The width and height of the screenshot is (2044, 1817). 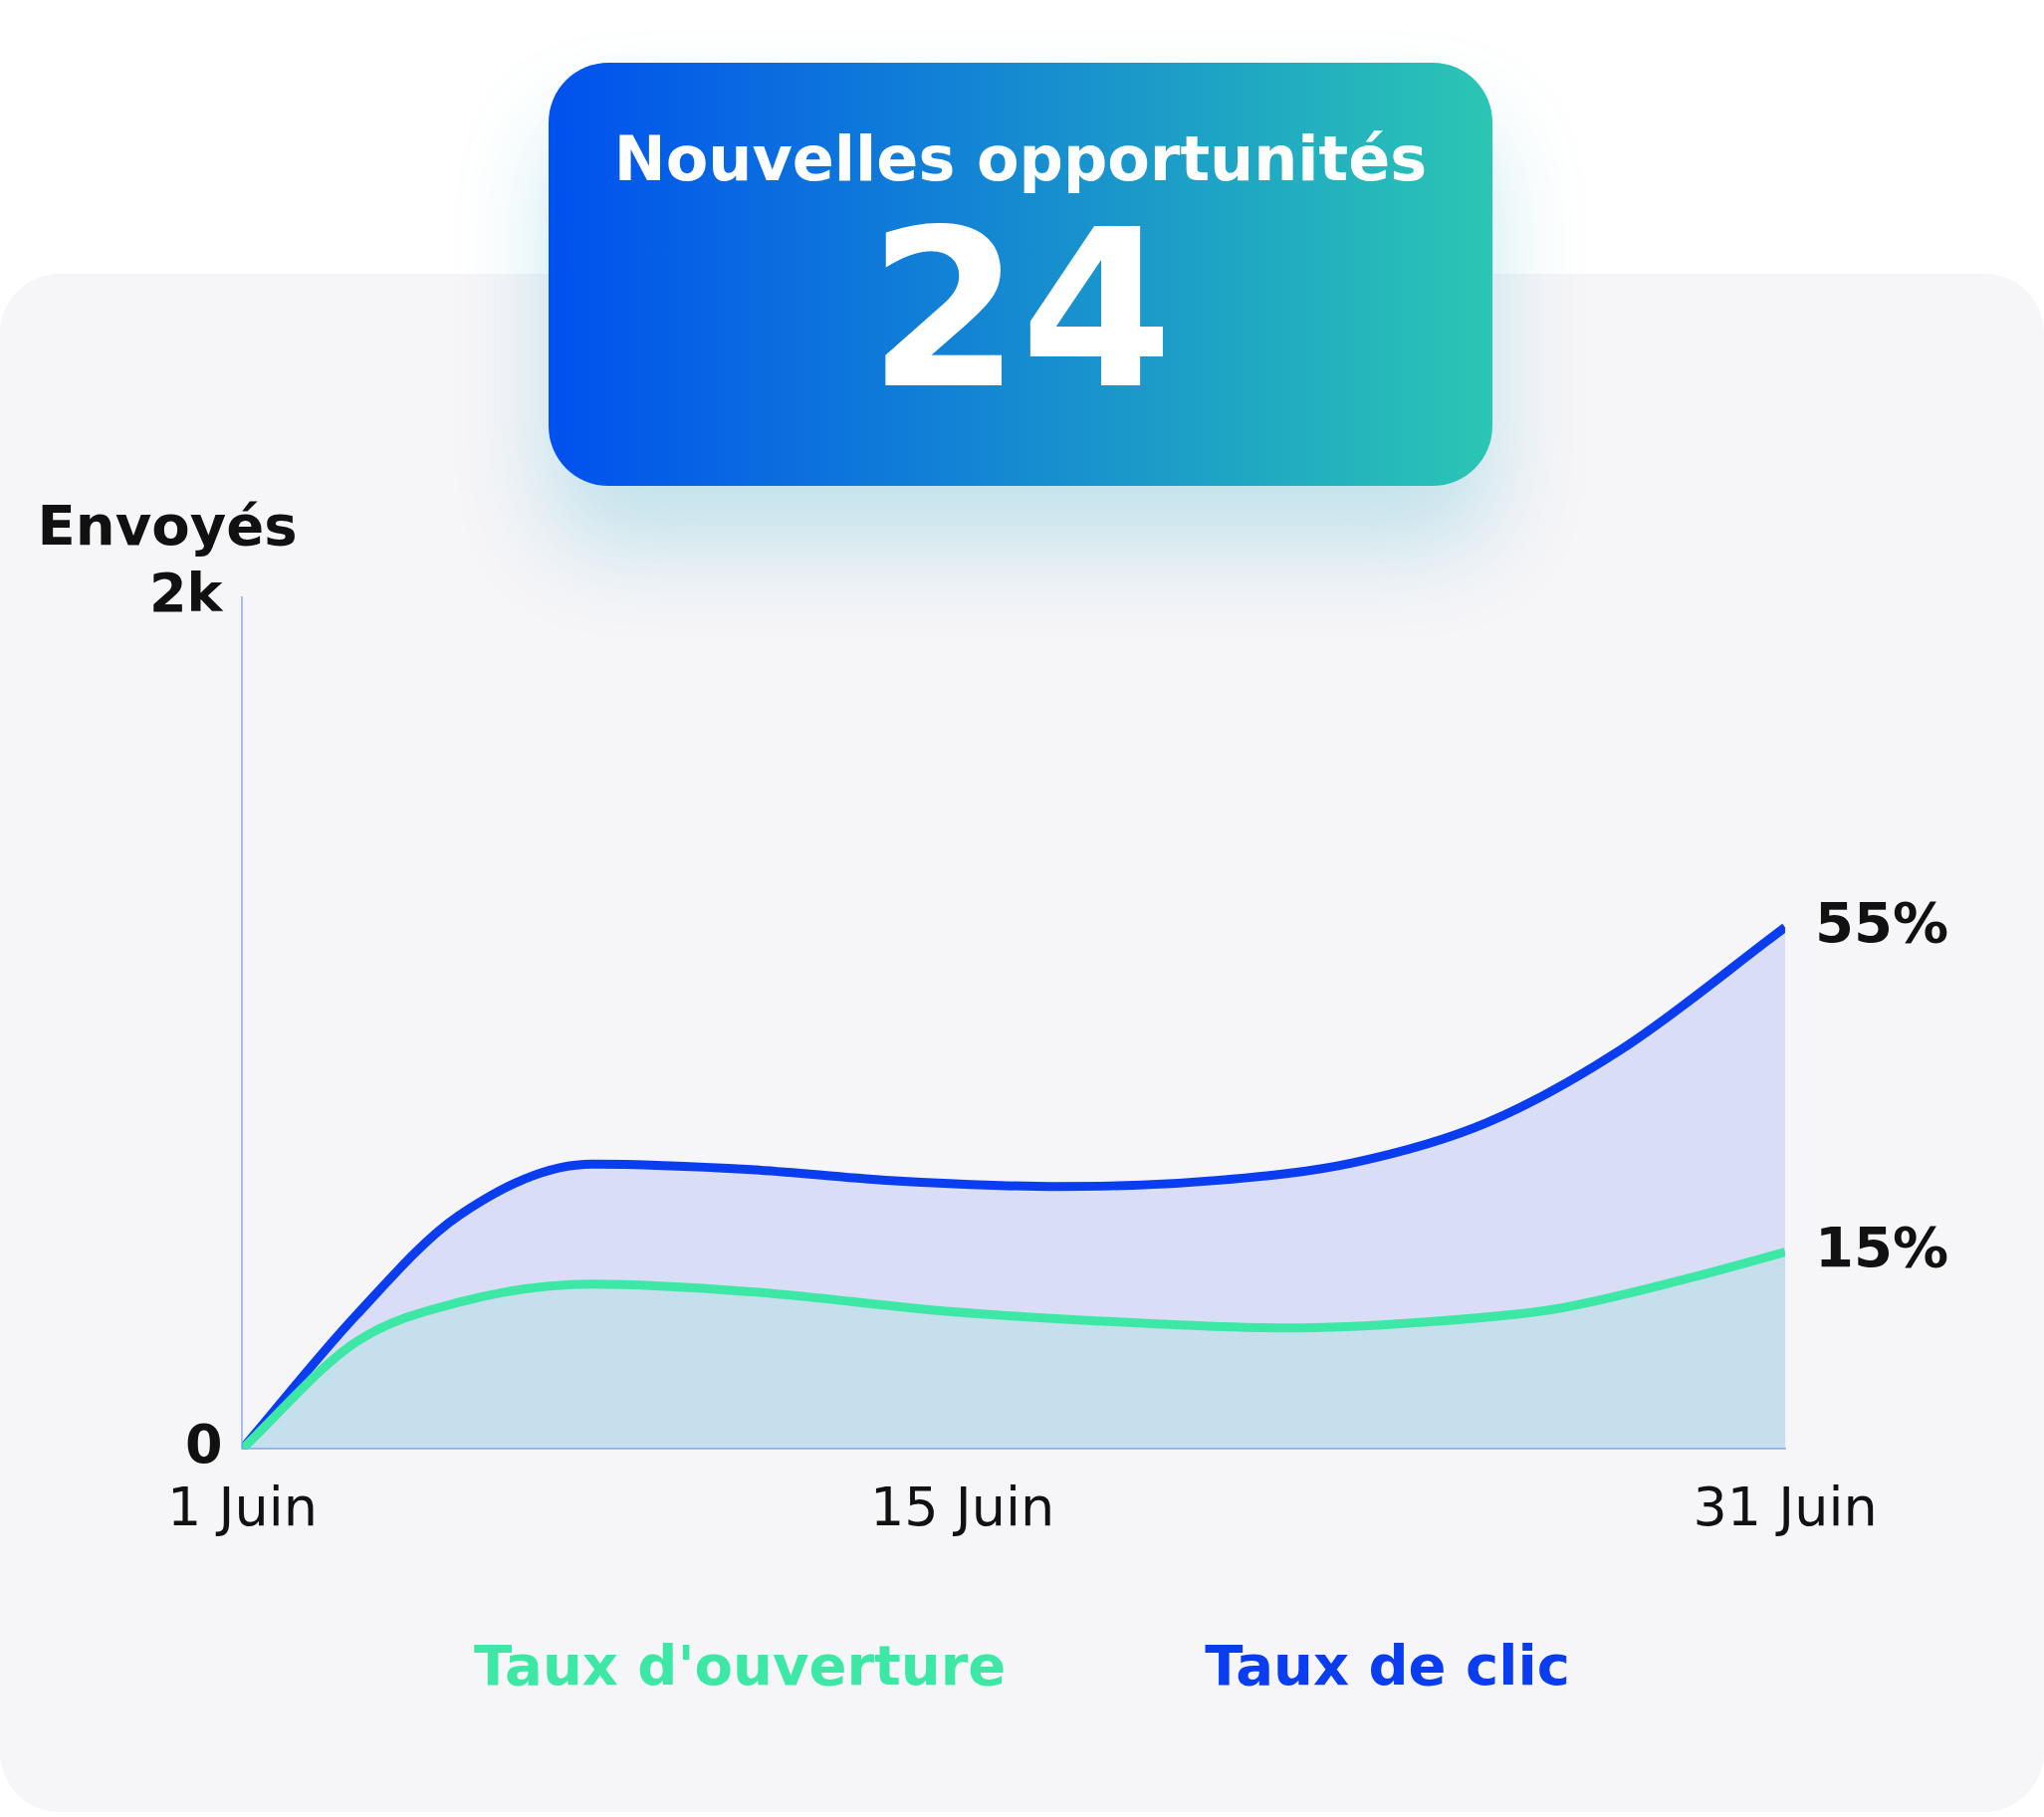 I want to click on annotation: 15%, so click(x=1882, y=1248).